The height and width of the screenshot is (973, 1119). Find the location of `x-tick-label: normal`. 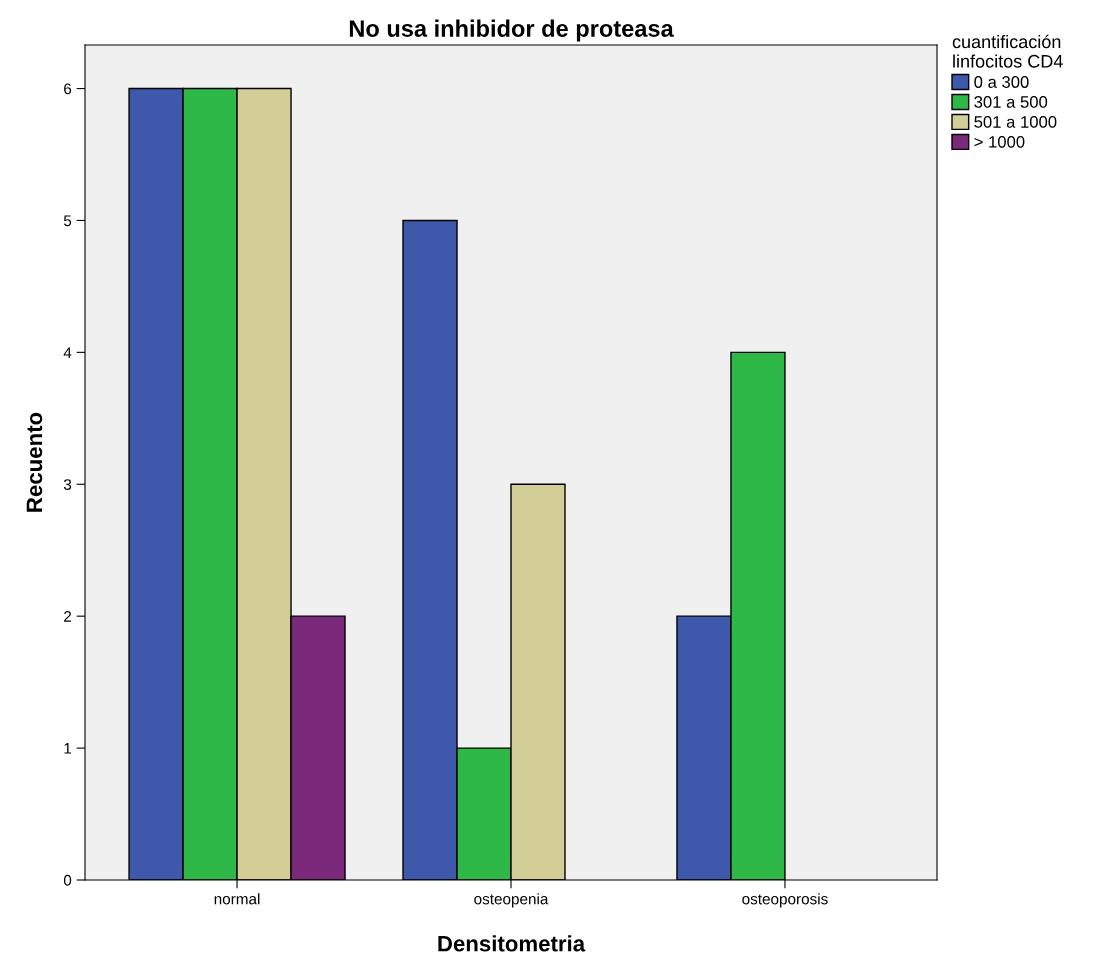

x-tick-label: normal is located at coordinates (237, 899).